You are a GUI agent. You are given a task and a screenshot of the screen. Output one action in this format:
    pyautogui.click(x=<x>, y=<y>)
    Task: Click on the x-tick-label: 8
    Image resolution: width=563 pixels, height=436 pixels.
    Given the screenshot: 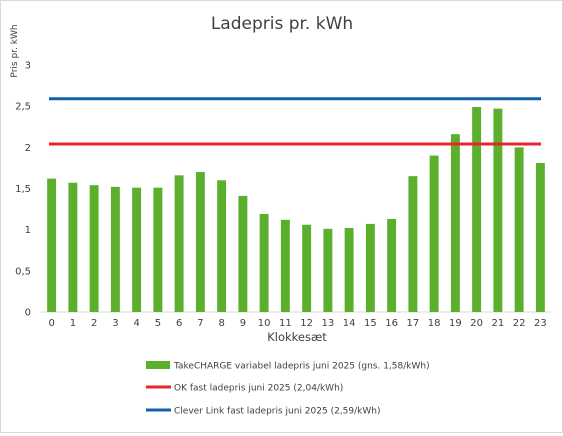 What is the action you would take?
    pyautogui.click(x=221, y=323)
    